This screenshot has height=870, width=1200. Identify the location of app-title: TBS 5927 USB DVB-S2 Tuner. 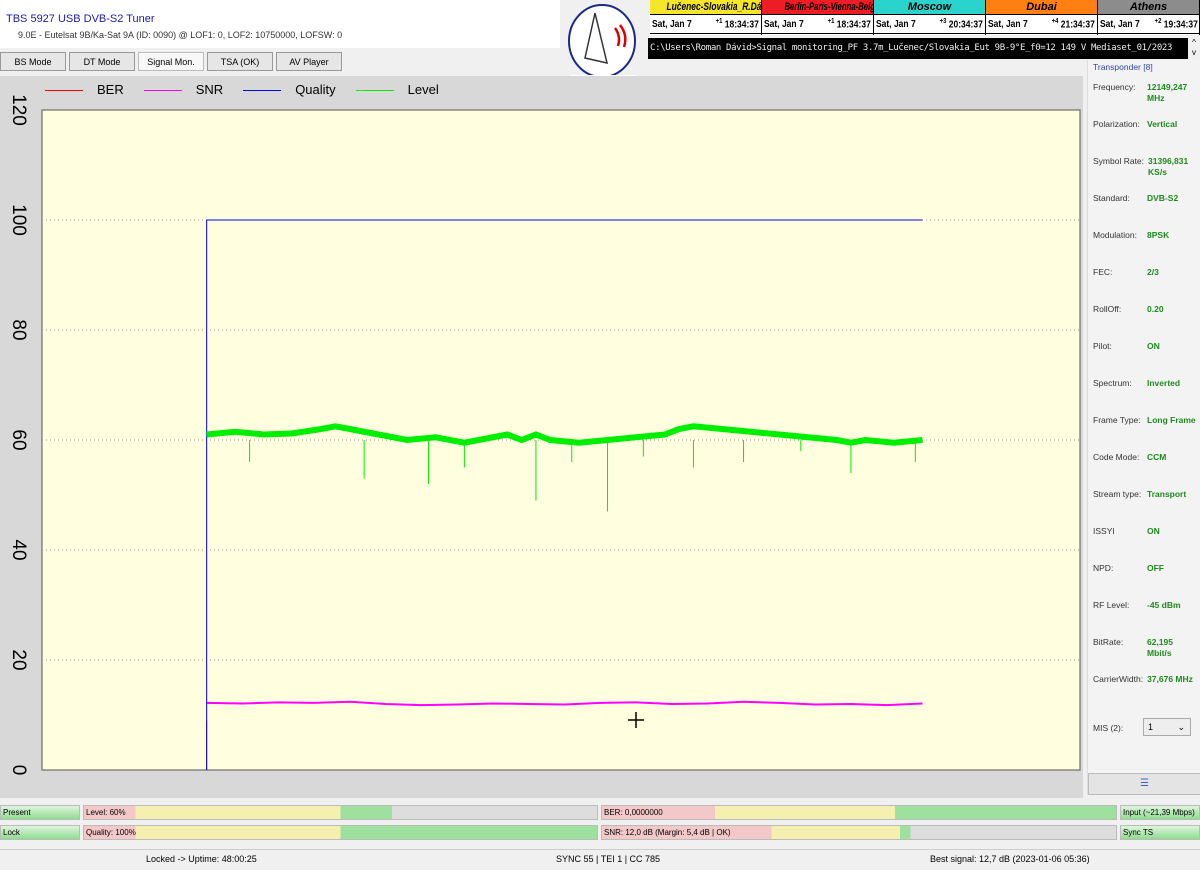
(80, 19).